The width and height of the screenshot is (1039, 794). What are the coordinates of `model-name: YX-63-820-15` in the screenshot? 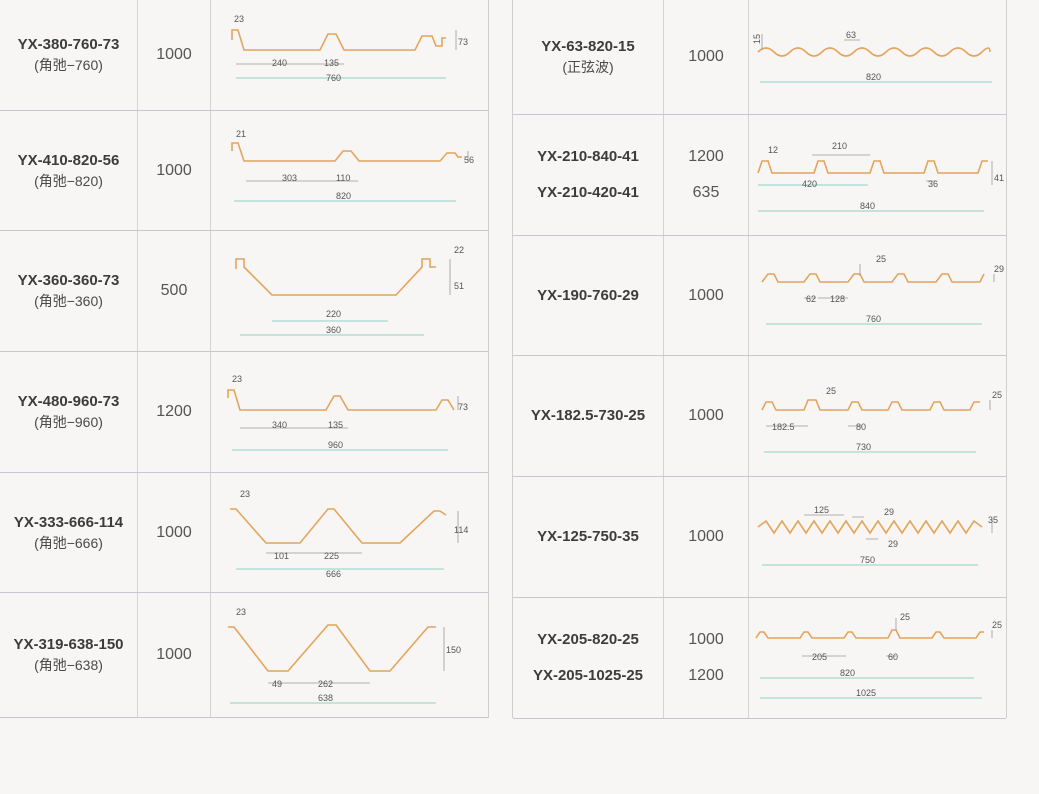 It's located at (588, 46).